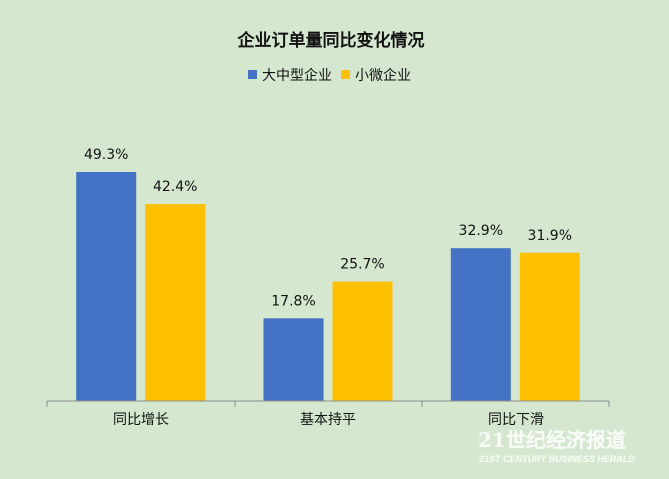 The height and width of the screenshot is (479, 669). I want to click on data-label-large-2: 17.8%, so click(293, 301).